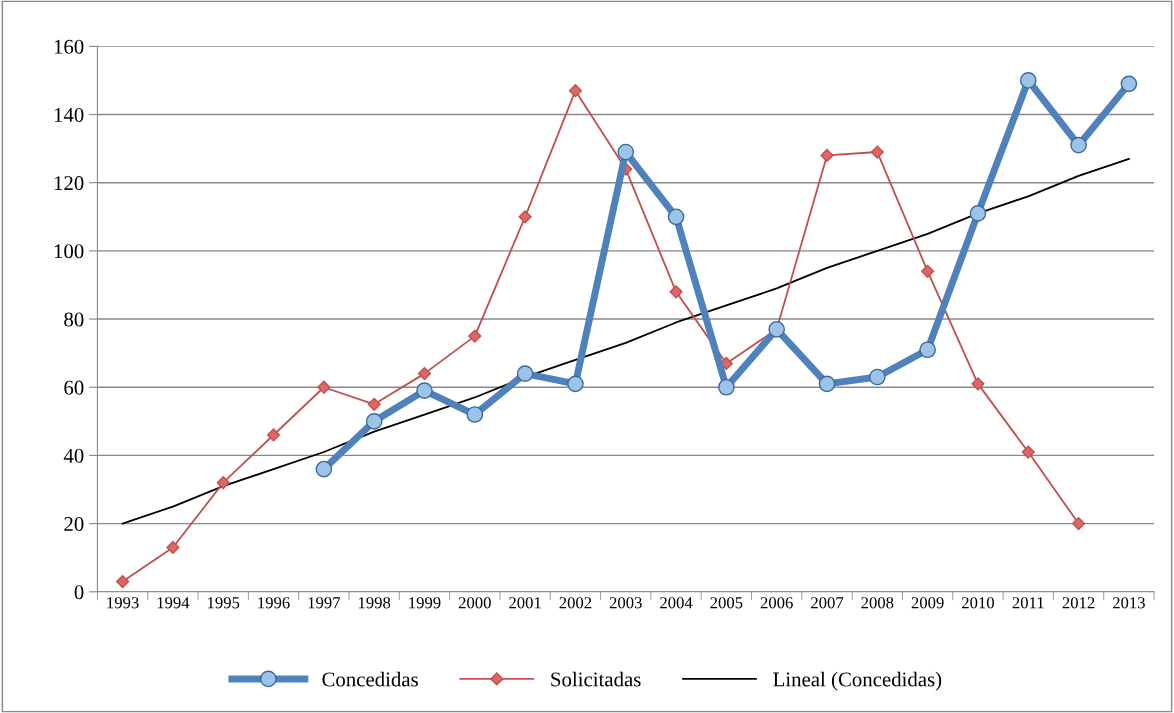 The image size is (1174, 713). I want to click on y-tick-label: 0, so click(79, 592).